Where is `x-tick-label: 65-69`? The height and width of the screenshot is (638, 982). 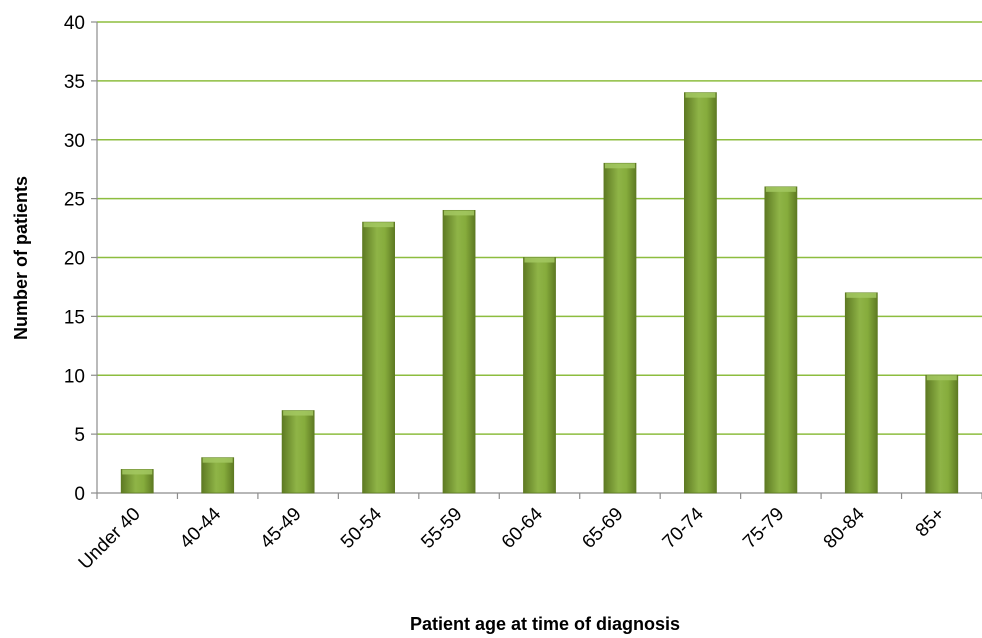
x-tick-label: 65-69 is located at coordinates (602, 528).